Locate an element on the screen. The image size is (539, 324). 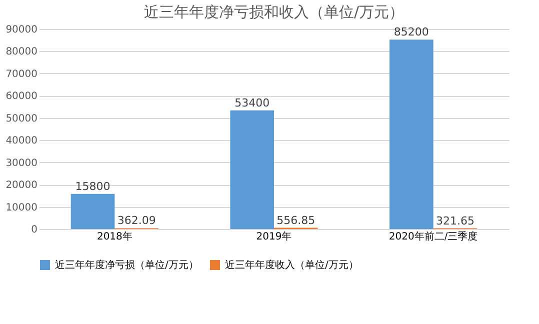
x-tick-label: 2019年 is located at coordinates (274, 236).